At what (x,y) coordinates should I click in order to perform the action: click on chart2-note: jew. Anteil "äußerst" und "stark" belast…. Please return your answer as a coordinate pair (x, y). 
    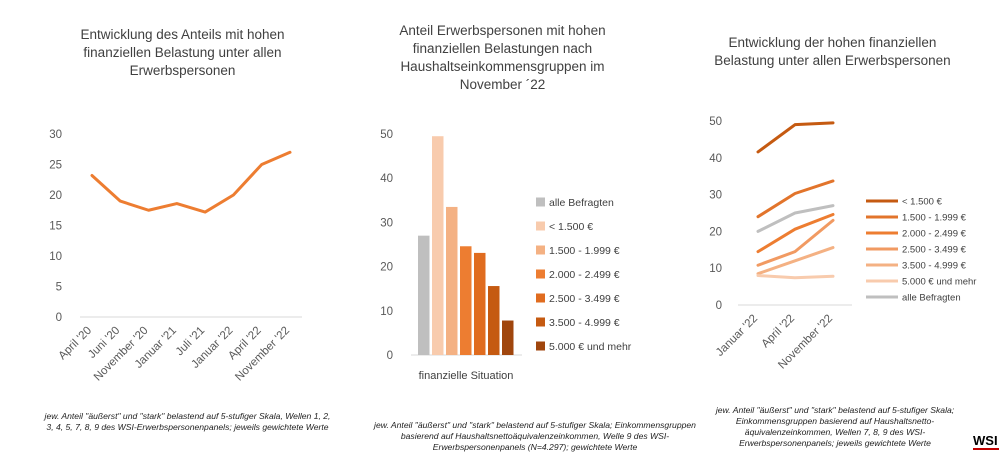
    Looking at the image, I should click on (535, 436).